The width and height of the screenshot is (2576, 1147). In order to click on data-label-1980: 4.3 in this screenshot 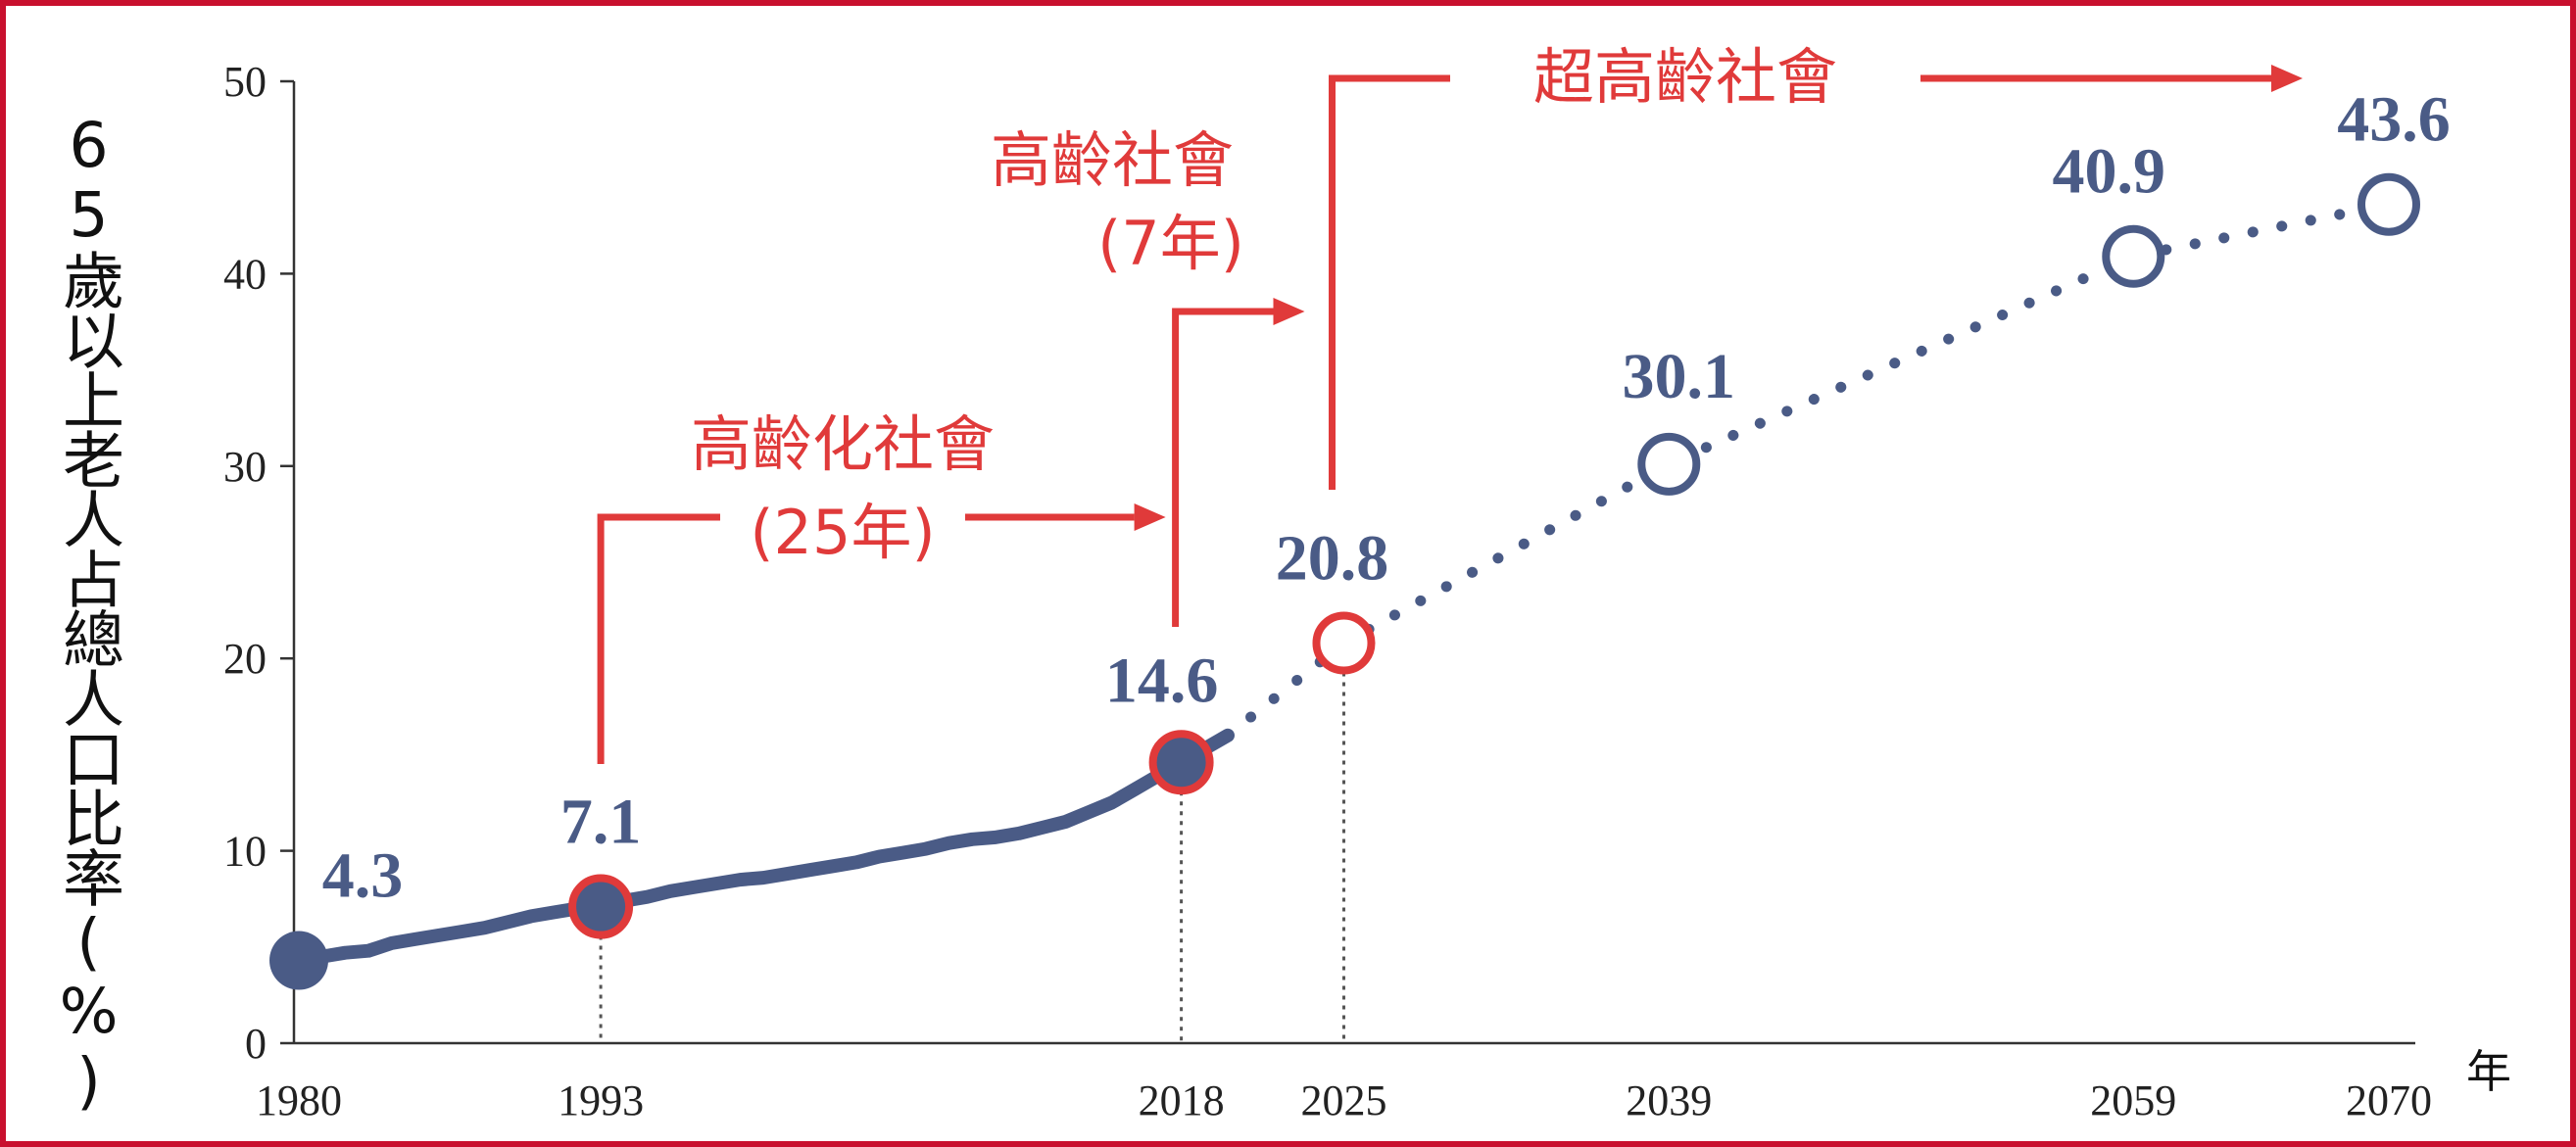, I will do `click(363, 876)`.